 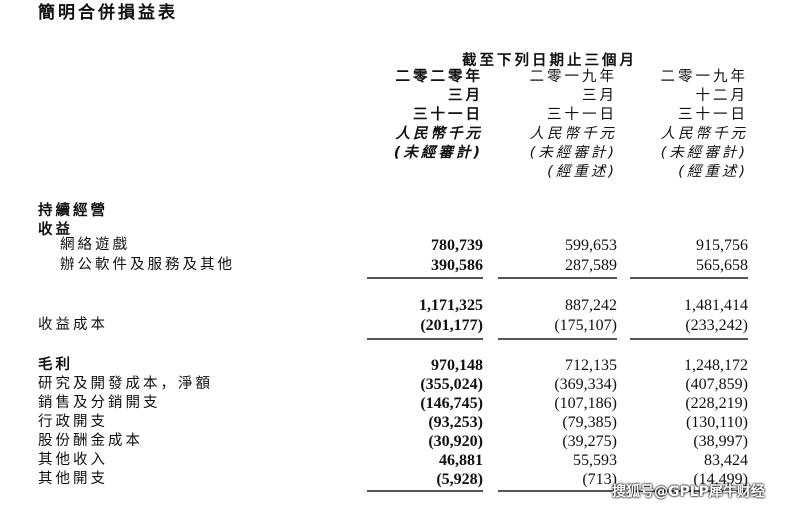 I want to click on row-value: (175,107), so click(x=585, y=325).